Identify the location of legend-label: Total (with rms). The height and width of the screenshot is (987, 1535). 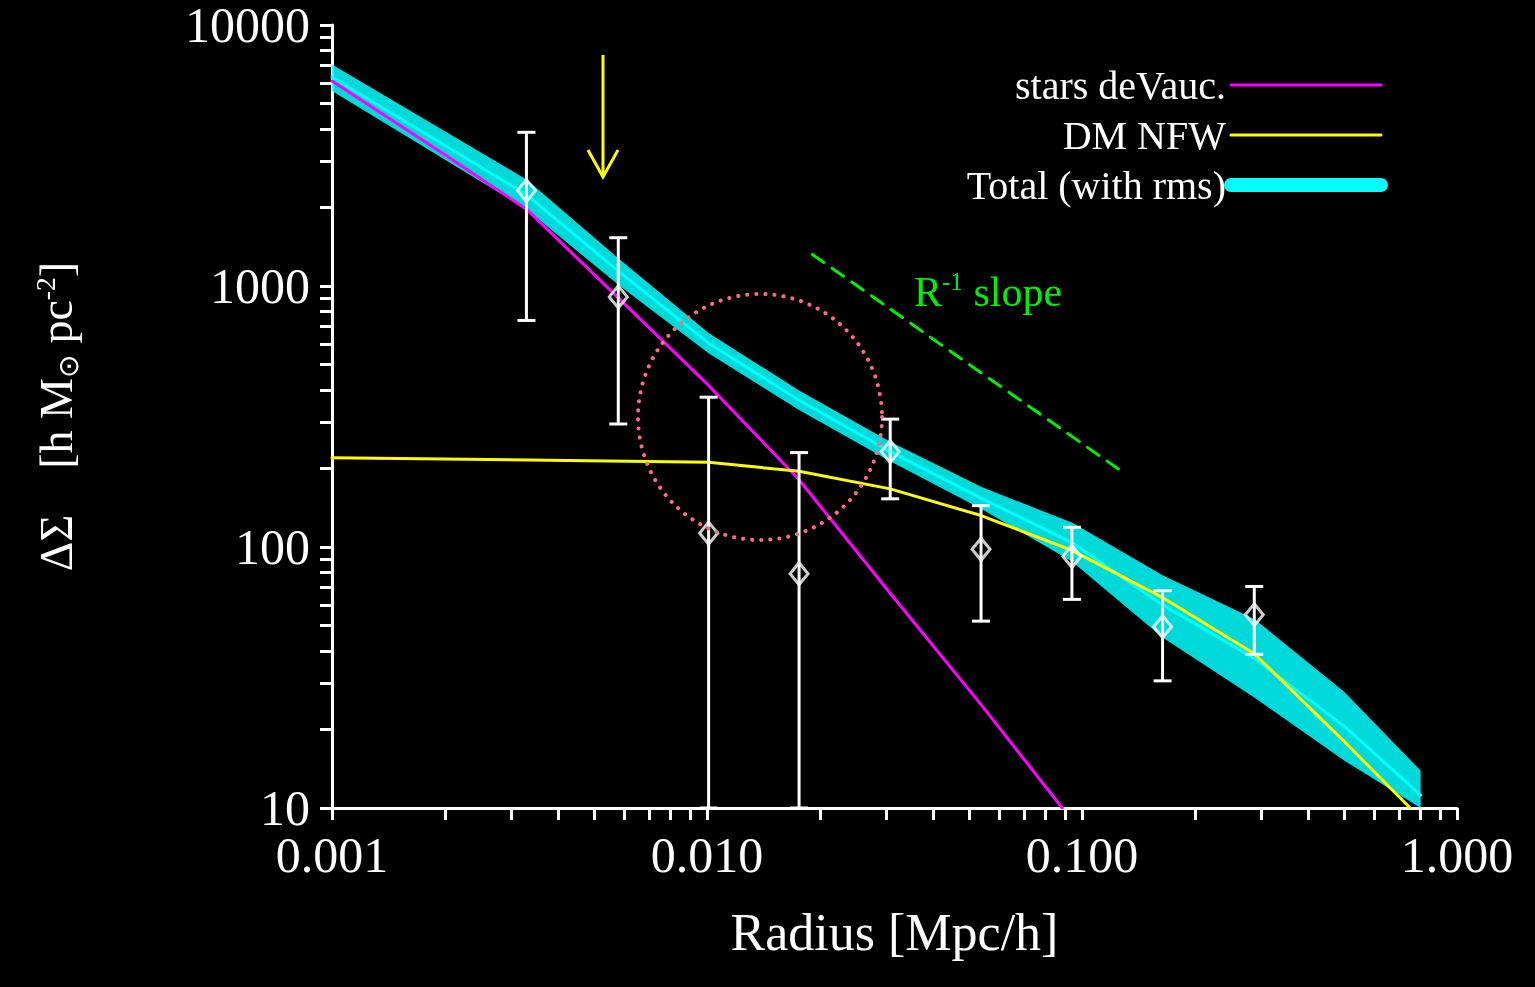
(1096, 185).